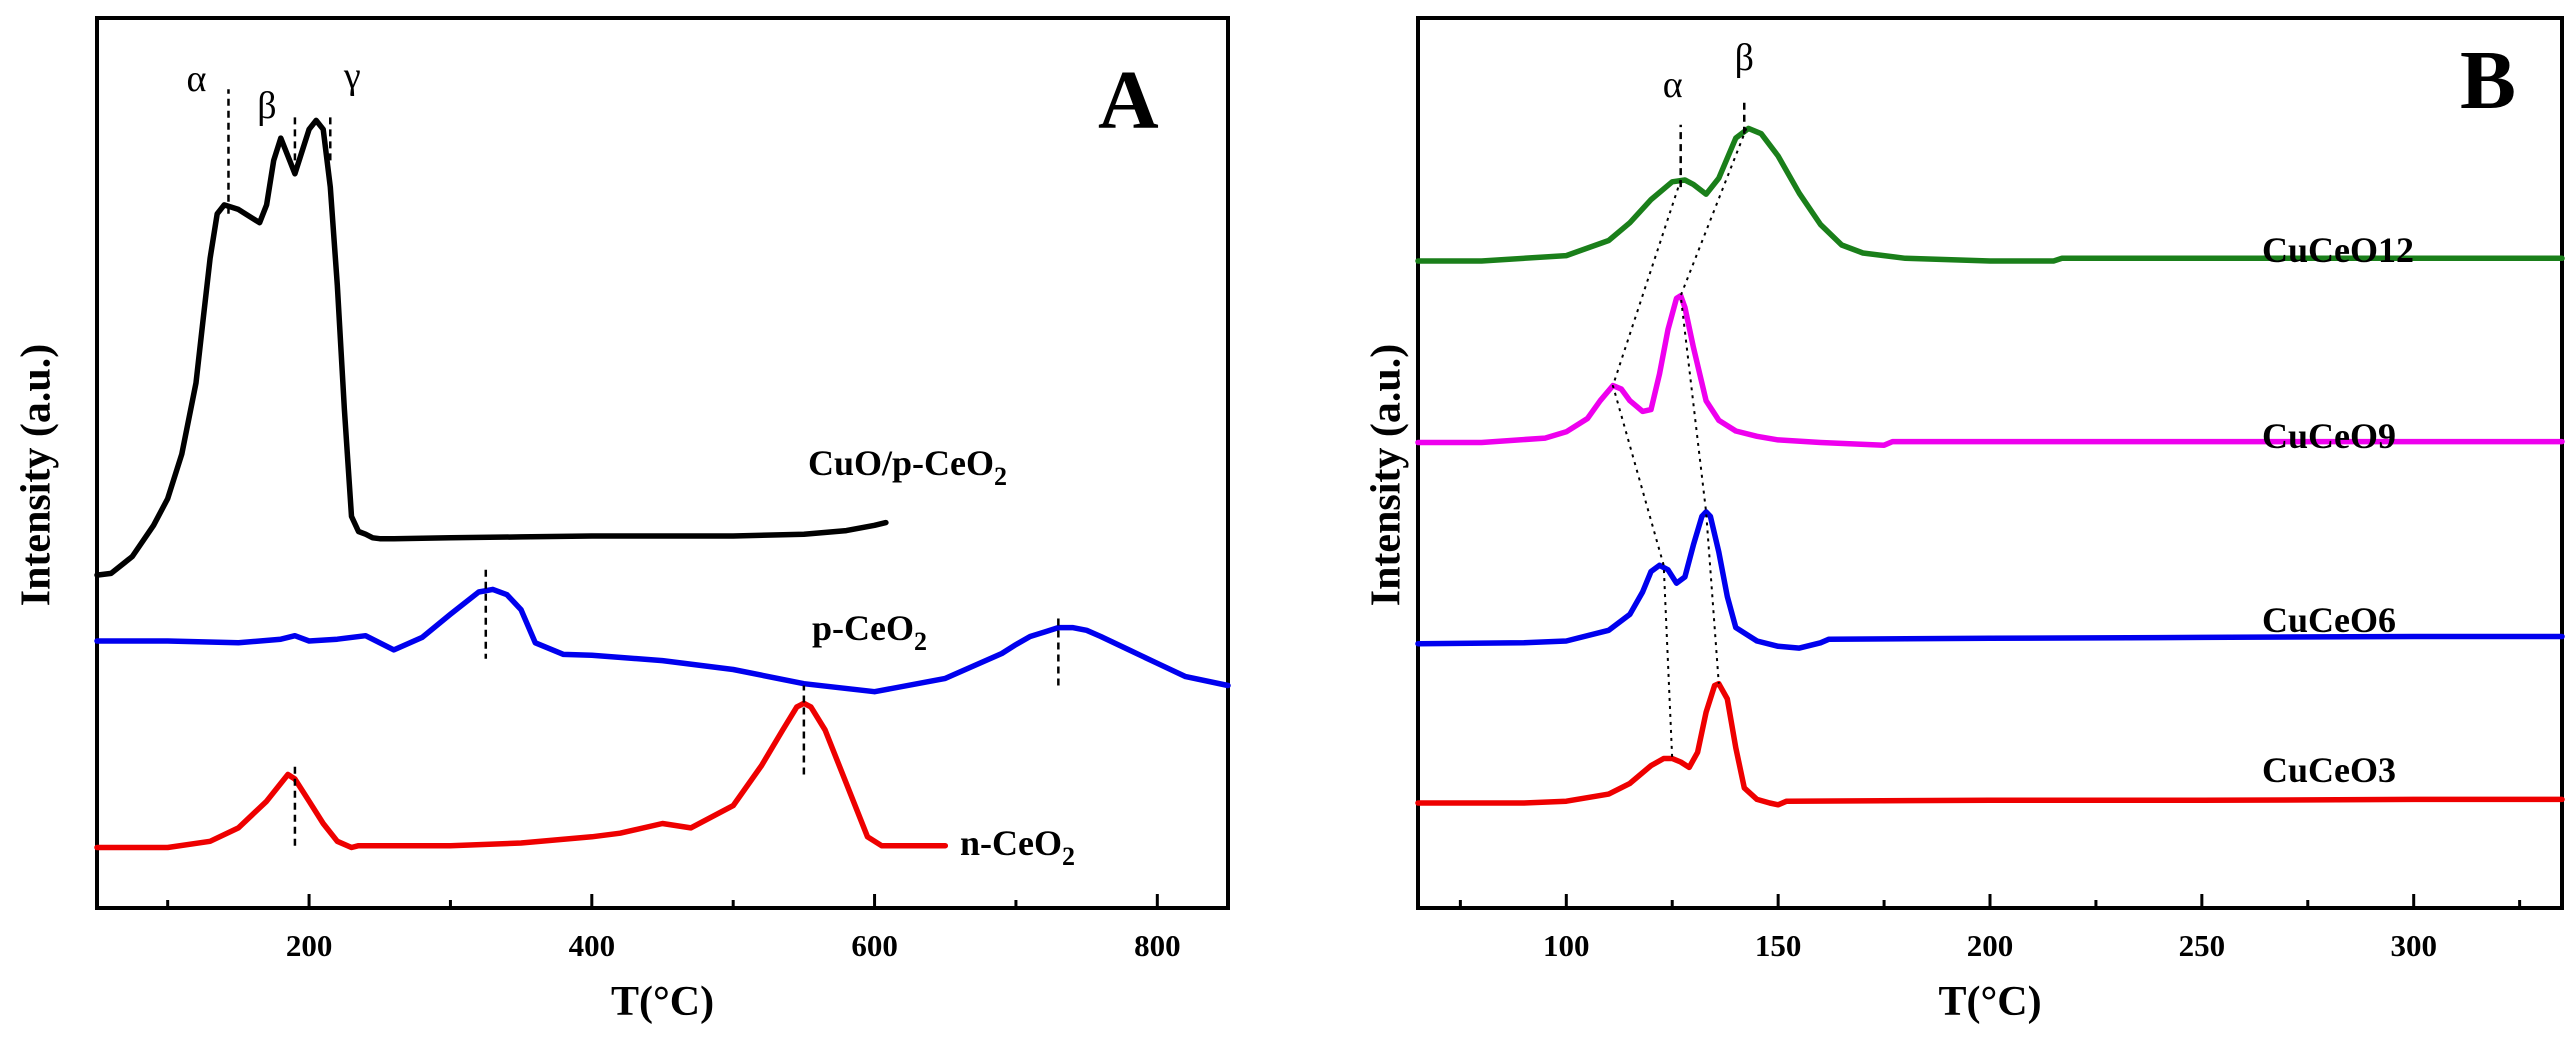  Describe the element at coordinates (863, 628) in the screenshot. I see `series-label-text: p-CeO` at that location.